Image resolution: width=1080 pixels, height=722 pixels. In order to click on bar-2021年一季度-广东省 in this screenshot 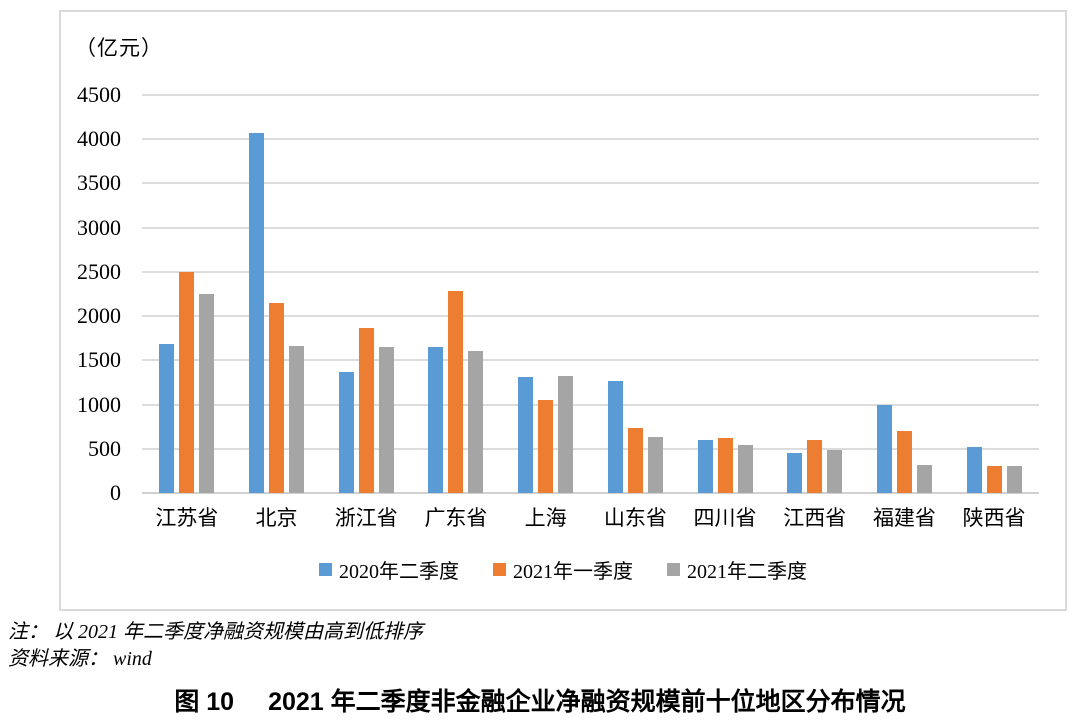, I will do `click(456, 392)`.